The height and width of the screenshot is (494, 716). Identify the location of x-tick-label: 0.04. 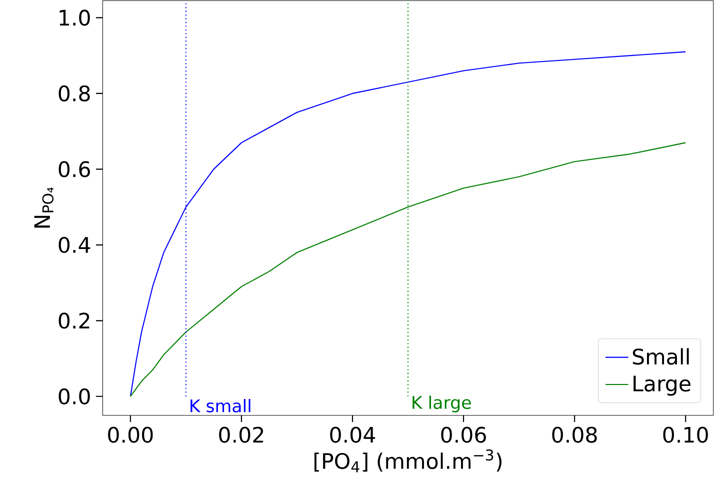
(353, 434).